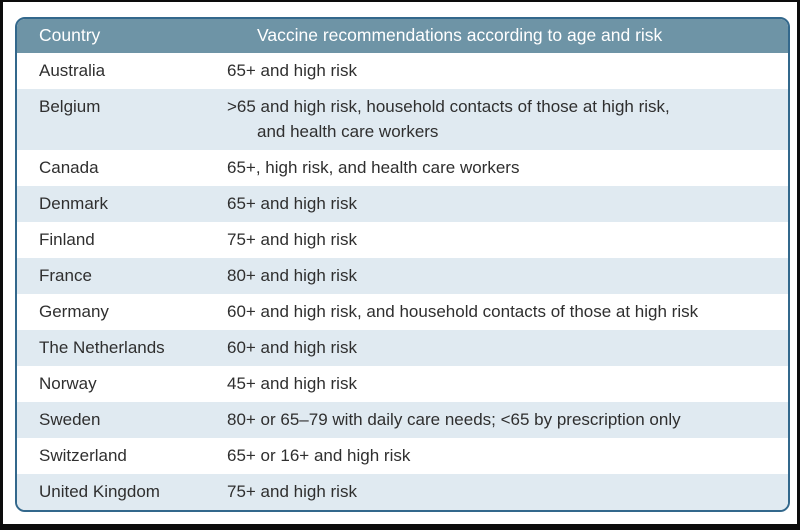  Describe the element at coordinates (292, 275) in the screenshot. I see `recommendation-cell: 80+ and high risk` at that location.